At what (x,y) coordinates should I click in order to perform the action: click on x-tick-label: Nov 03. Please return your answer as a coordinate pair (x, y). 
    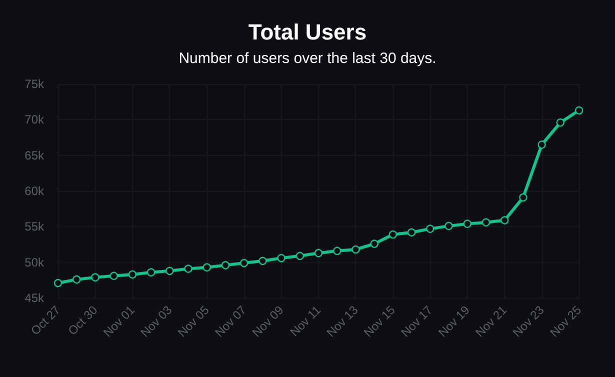
    Looking at the image, I should click on (156, 321).